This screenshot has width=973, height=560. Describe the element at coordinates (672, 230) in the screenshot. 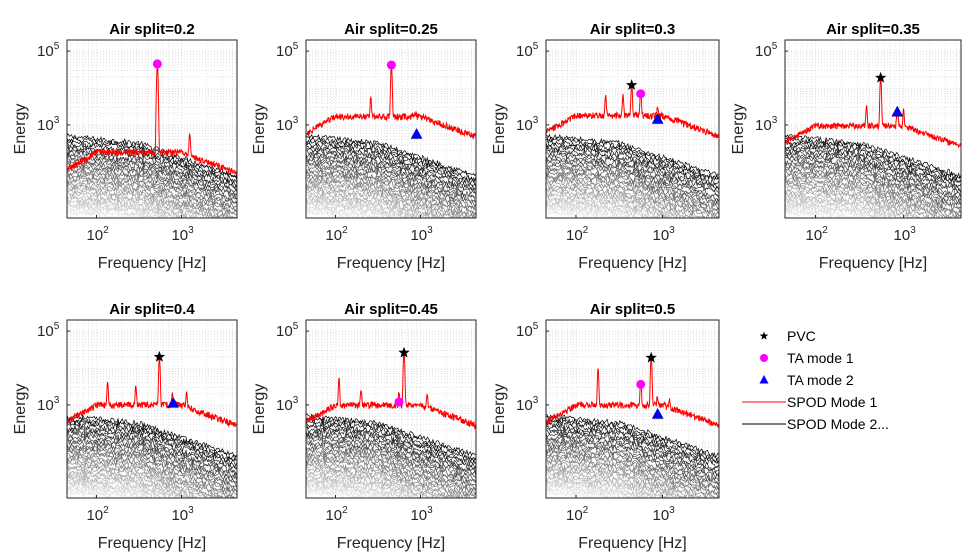

I see `x-tick-exp: 3` at that location.